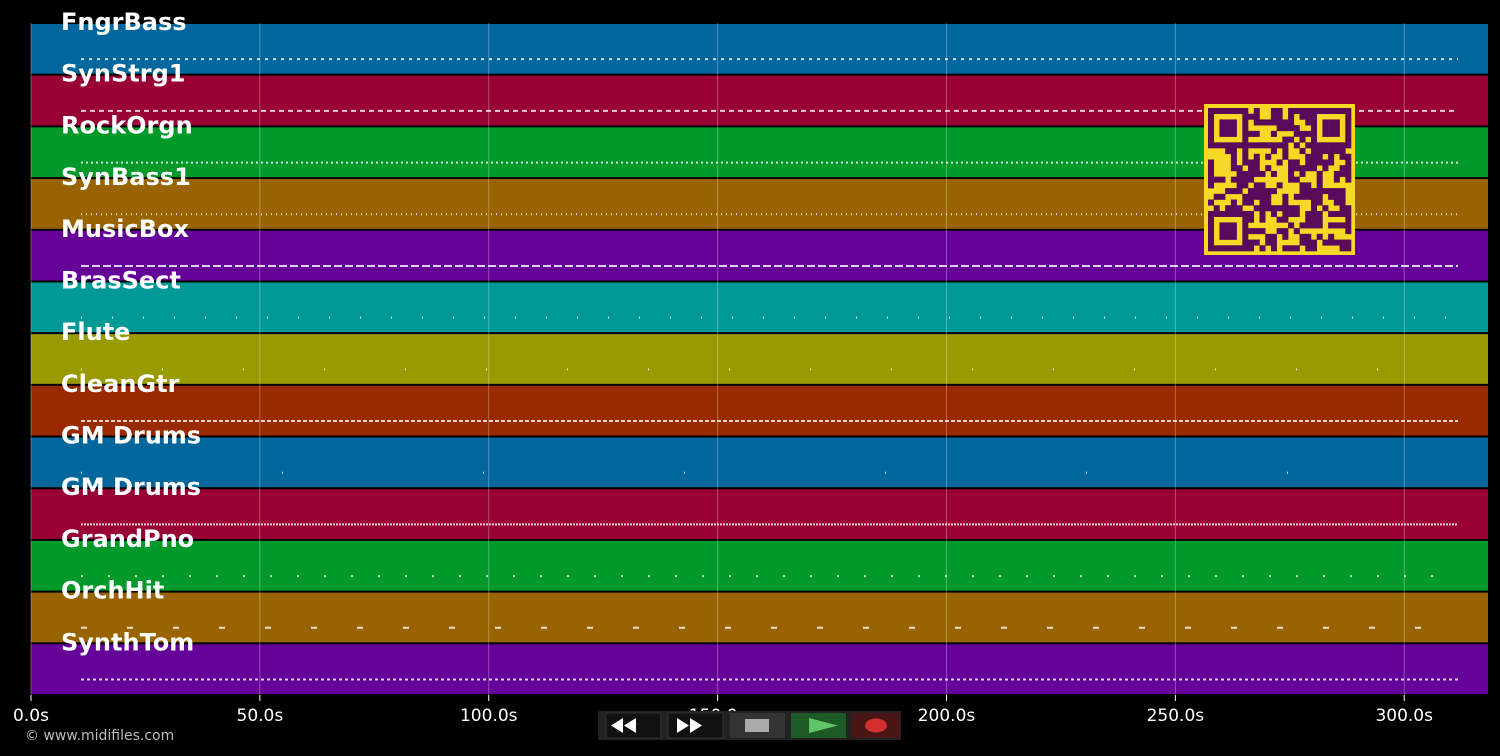  I want to click on stop-button, so click(757, 725).